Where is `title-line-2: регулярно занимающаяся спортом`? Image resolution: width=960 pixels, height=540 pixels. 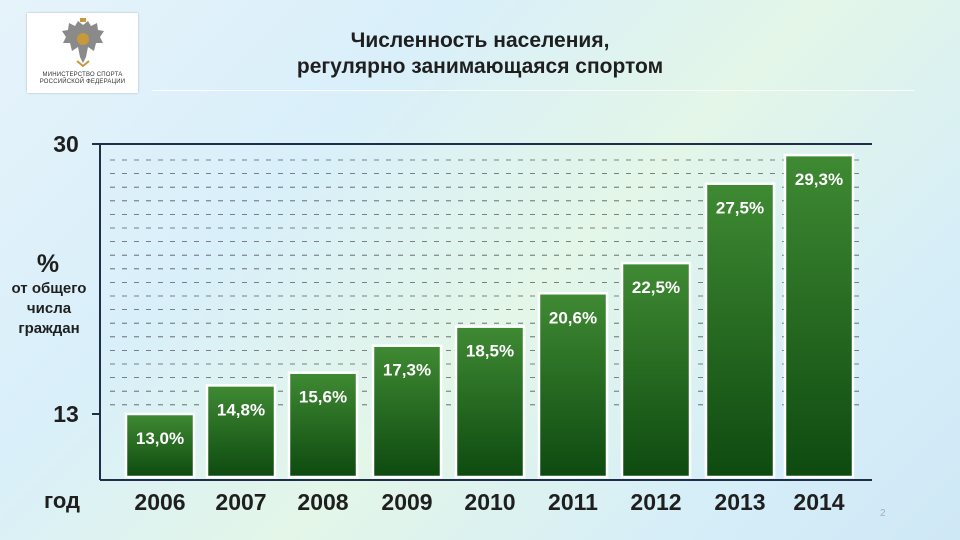
title-line-2: регулярно занимающаяся спортом is located at coordinates (480, 66).